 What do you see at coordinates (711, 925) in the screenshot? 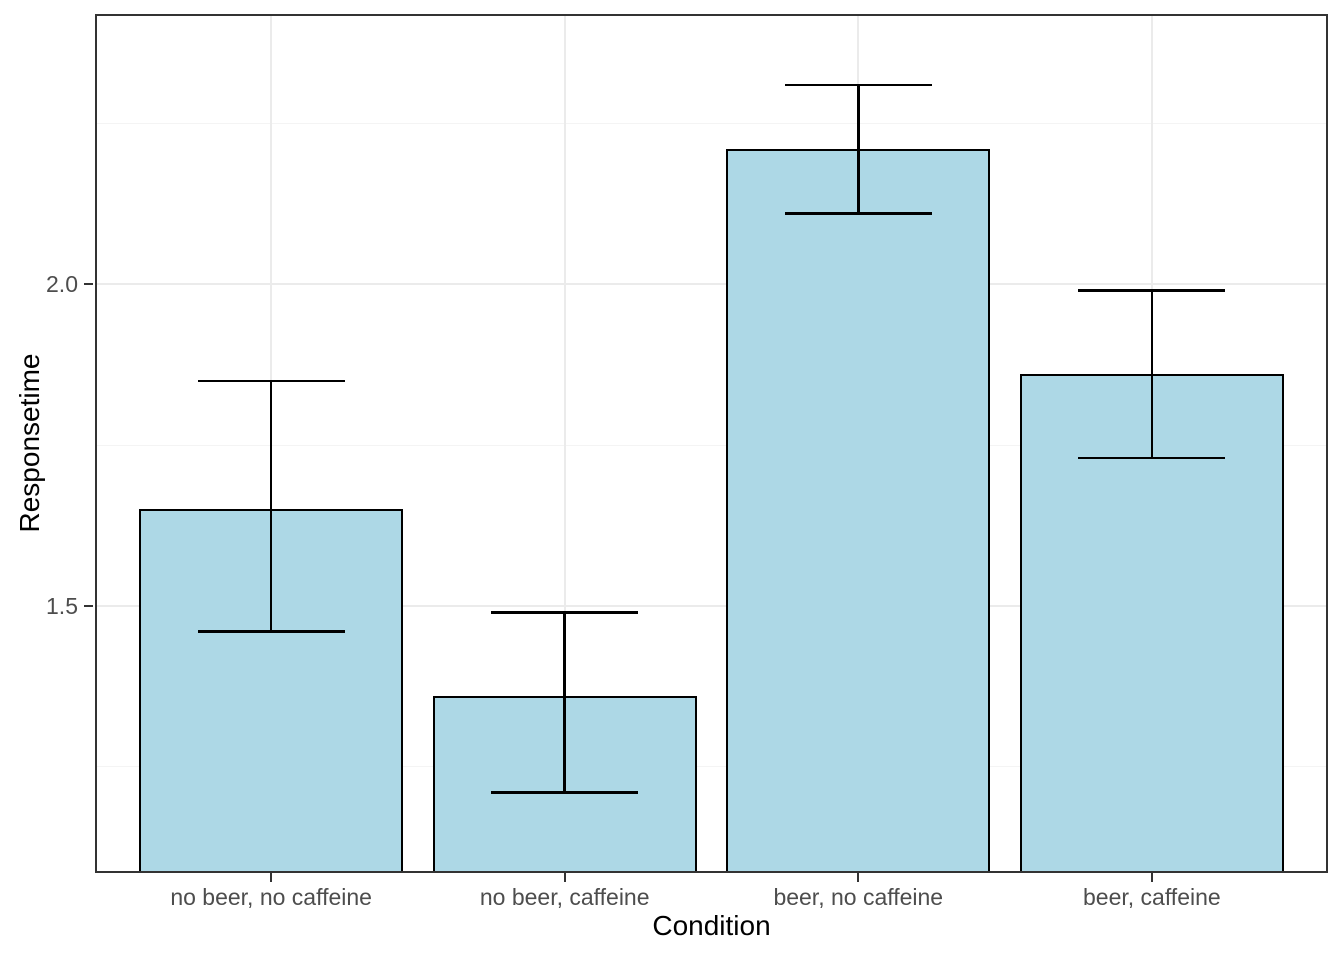
I see `x-axis-title: Condition` at bounding box center [711, 925].